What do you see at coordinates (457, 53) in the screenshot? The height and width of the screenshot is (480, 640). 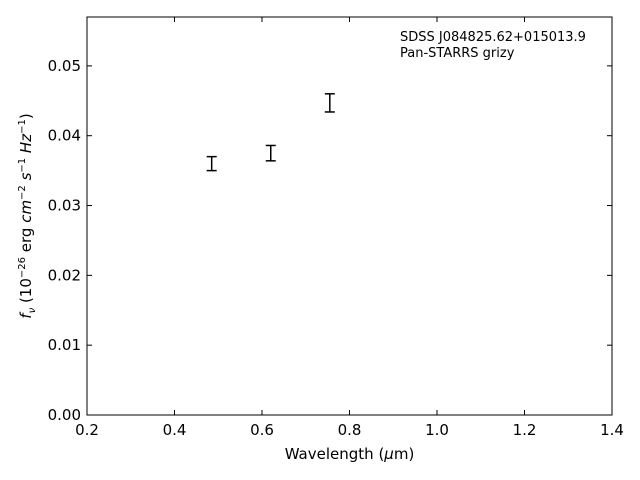 I see `annotation-line-2: Pan-STARRS grizy` at bounding box center [457, 53].